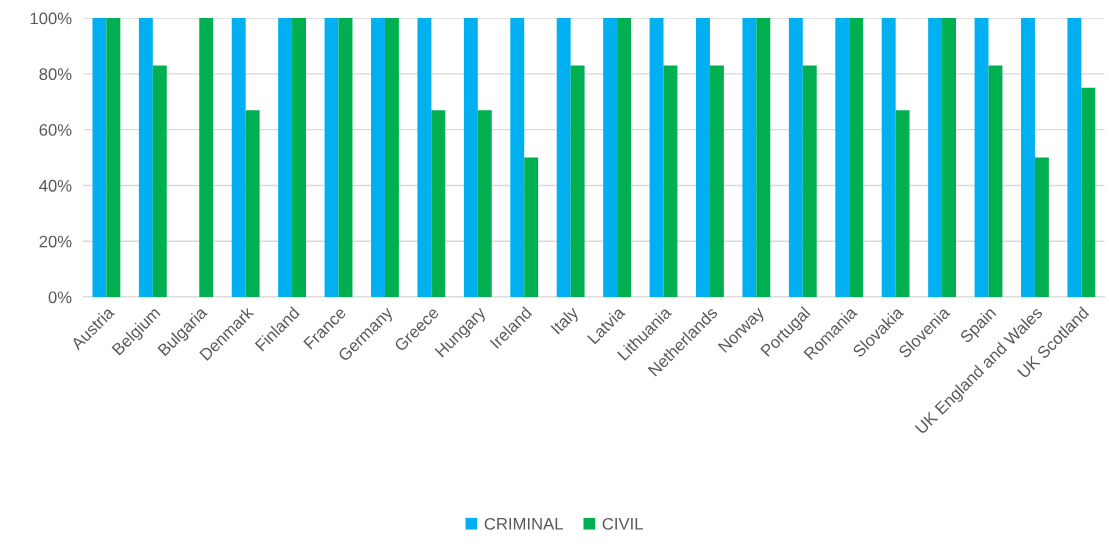 The width and height of the screenshot is (1109, 548). Describe the element at coordinates (566, 321) in the screenshot. I see `x-tick-label: Italy` at that location.